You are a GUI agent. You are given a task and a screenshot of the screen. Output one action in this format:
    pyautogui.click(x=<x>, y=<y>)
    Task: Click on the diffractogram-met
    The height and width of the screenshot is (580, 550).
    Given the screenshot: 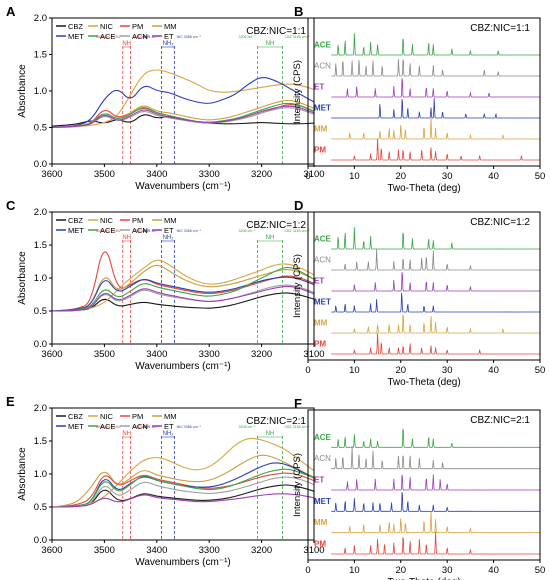 What is the action you would take?
    pyautogui.click(x=435, y=108)
    